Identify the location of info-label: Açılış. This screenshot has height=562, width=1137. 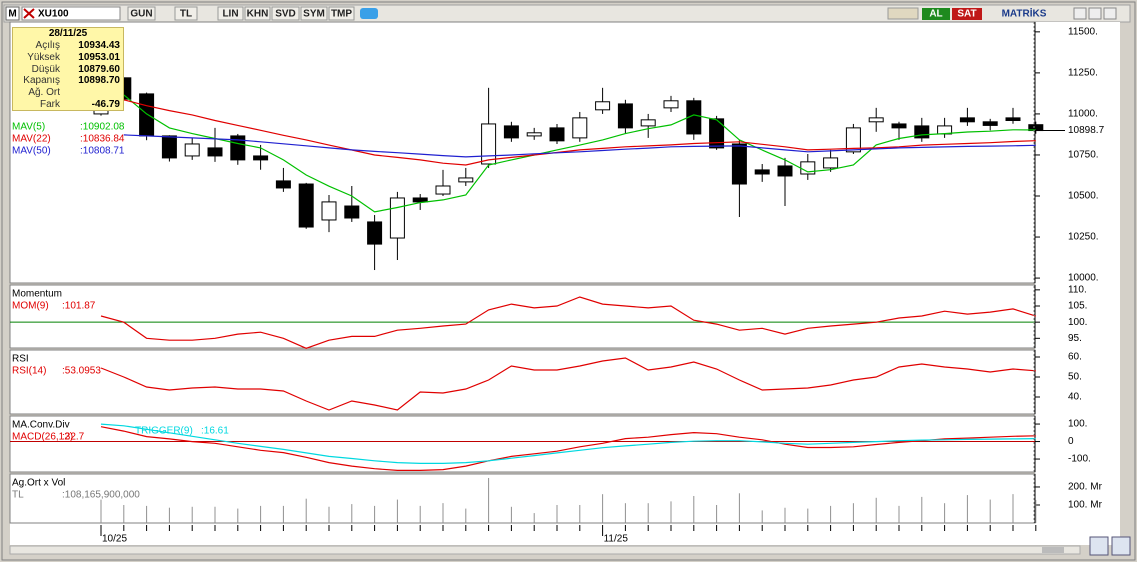
(47, 45).